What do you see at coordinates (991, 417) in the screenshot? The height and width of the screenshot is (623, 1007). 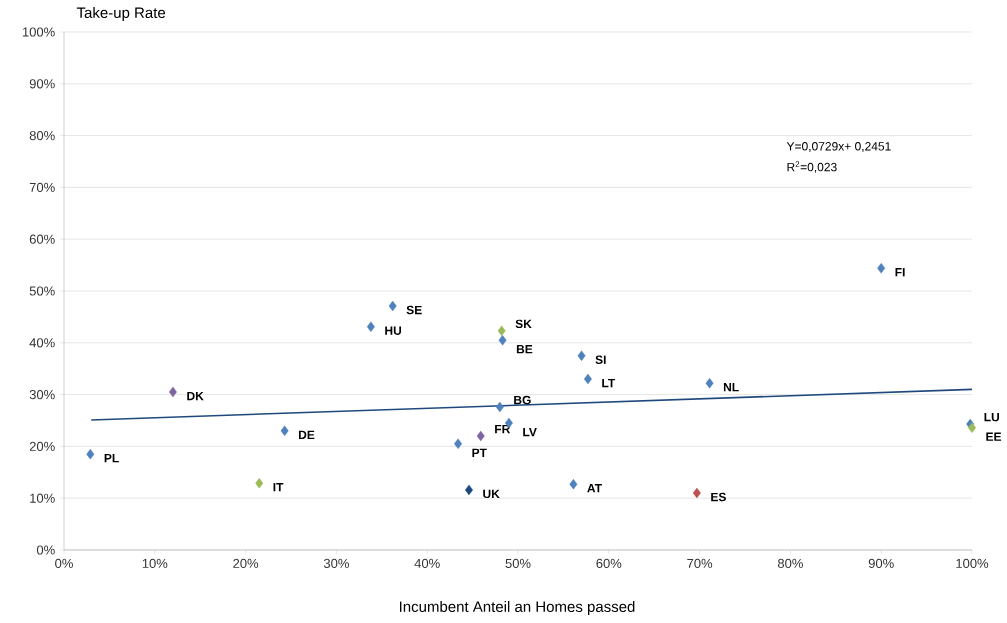 I see `annotation: LU` at bounding box center [991, 417].